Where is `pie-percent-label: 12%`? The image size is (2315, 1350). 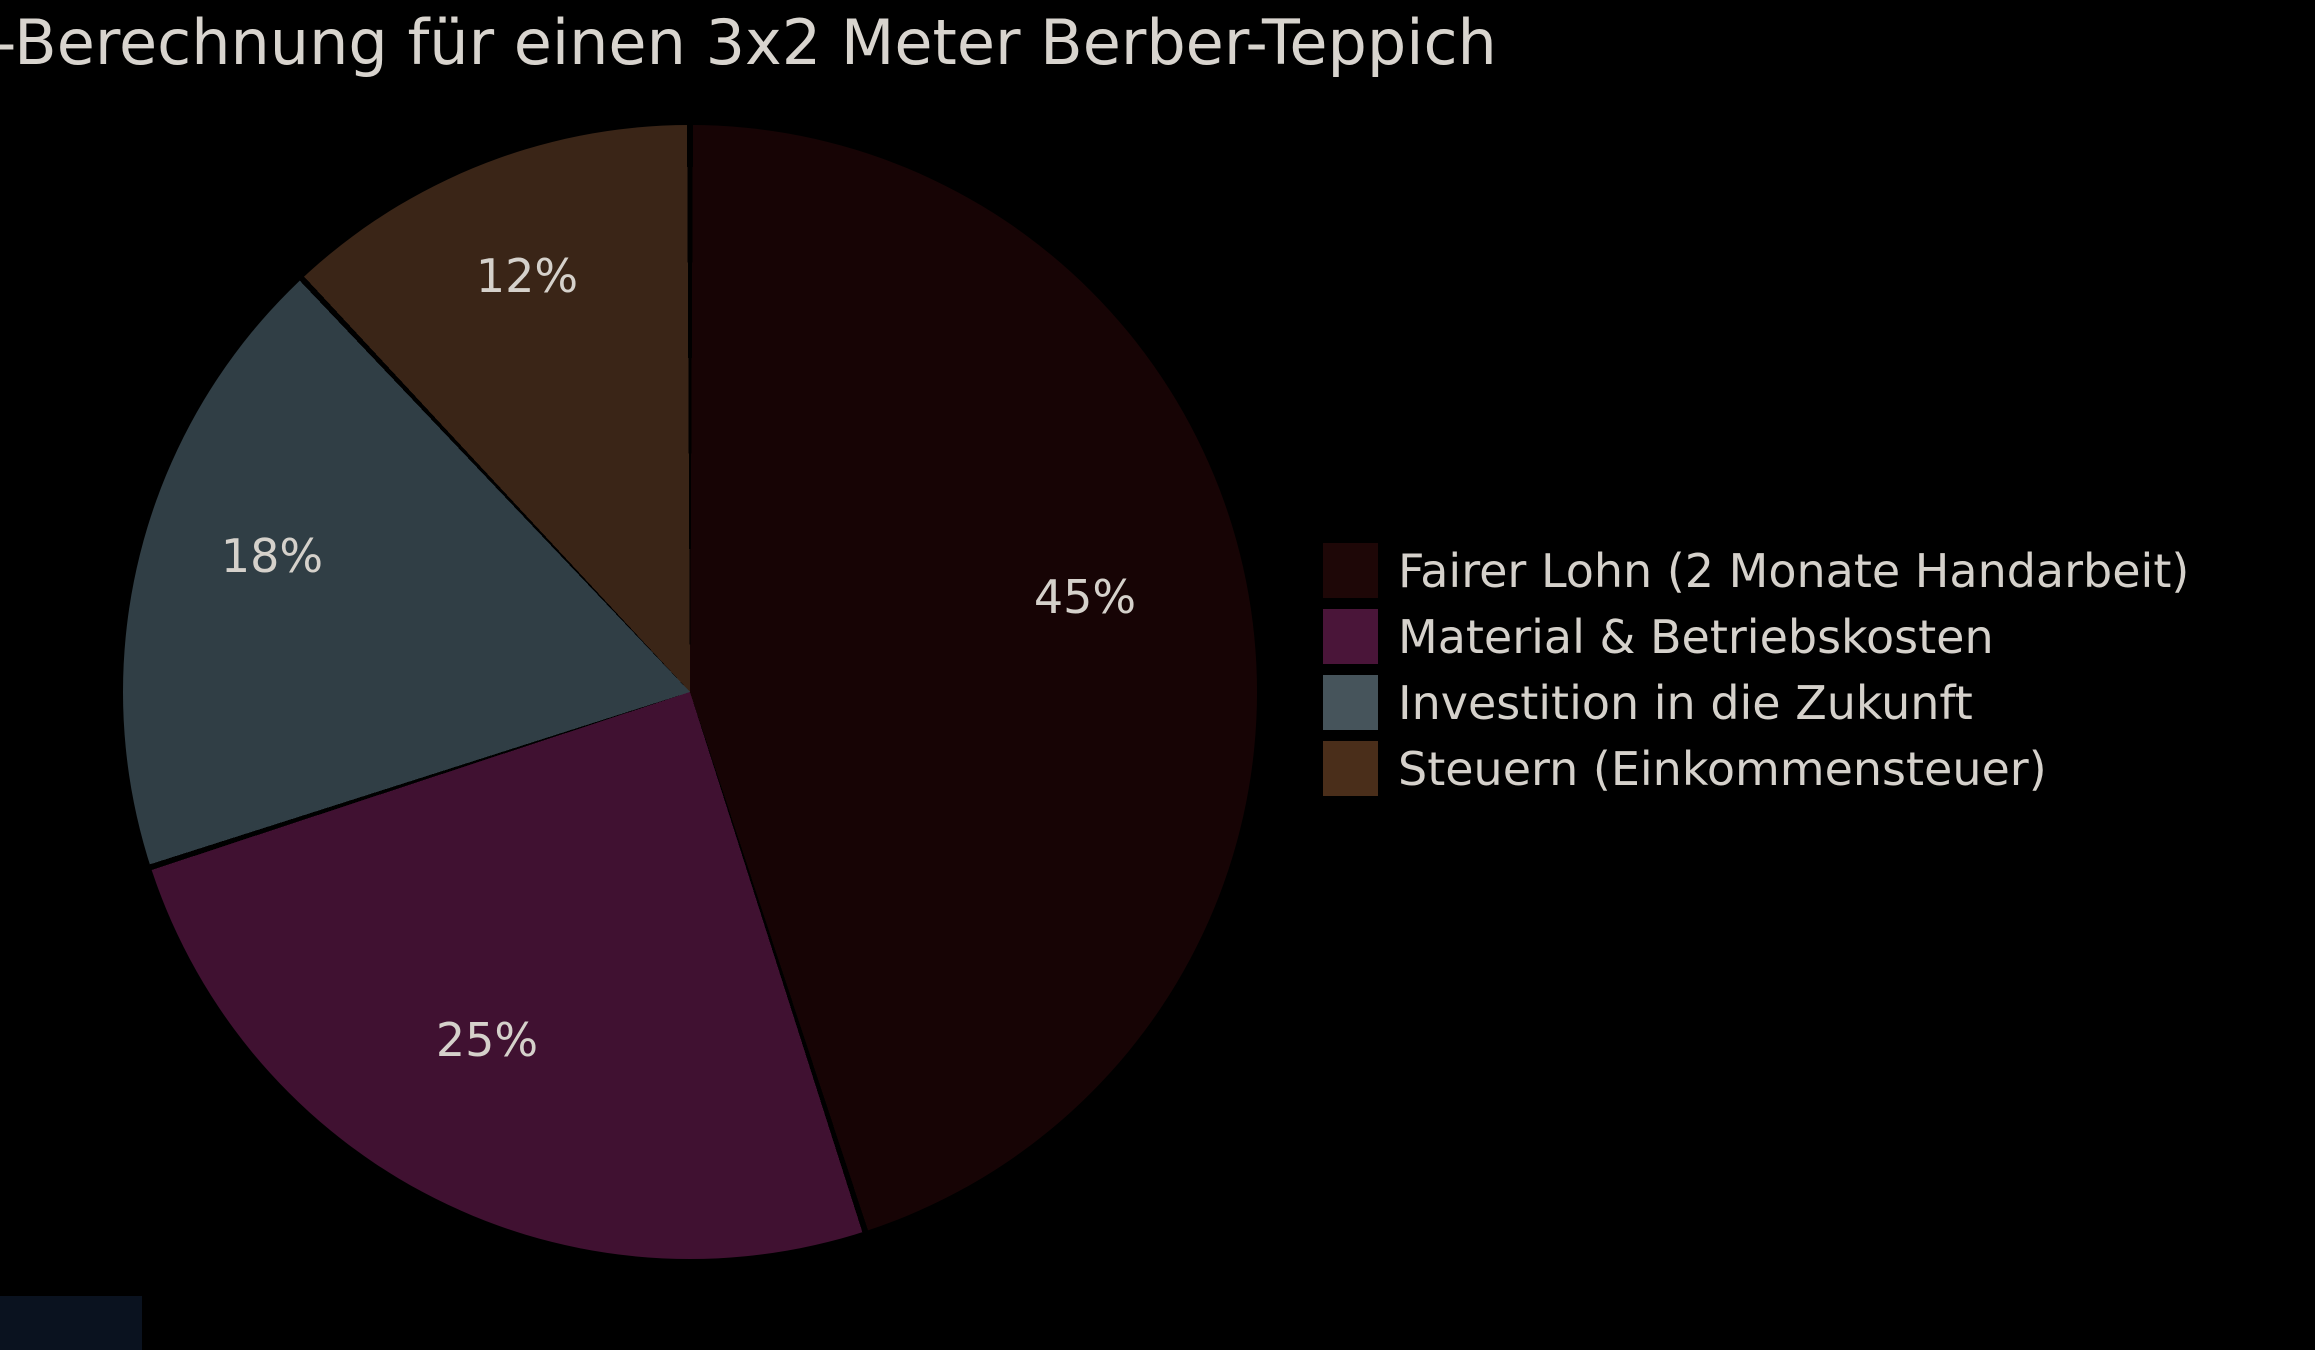
pie-percent-label: 12% is located at coordinates (527, 276).